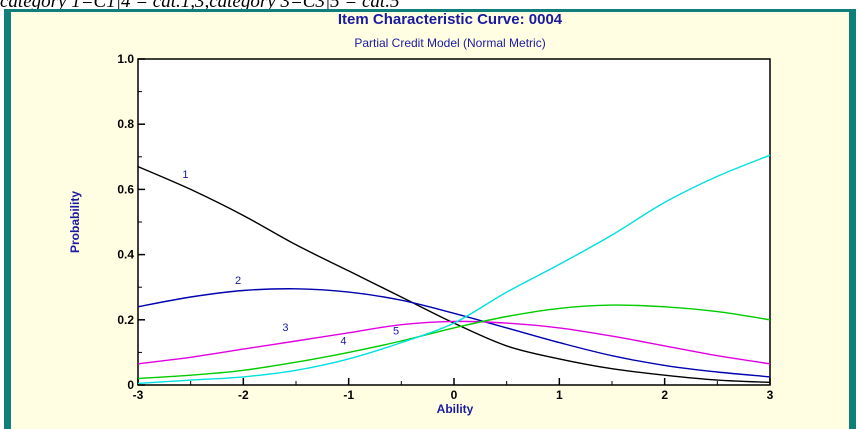 The height and width of the screenshot is (429, 858). Describe the element at coordinates (243, 395) in the screenshot. I see `x-tick-label: -2` at that location.